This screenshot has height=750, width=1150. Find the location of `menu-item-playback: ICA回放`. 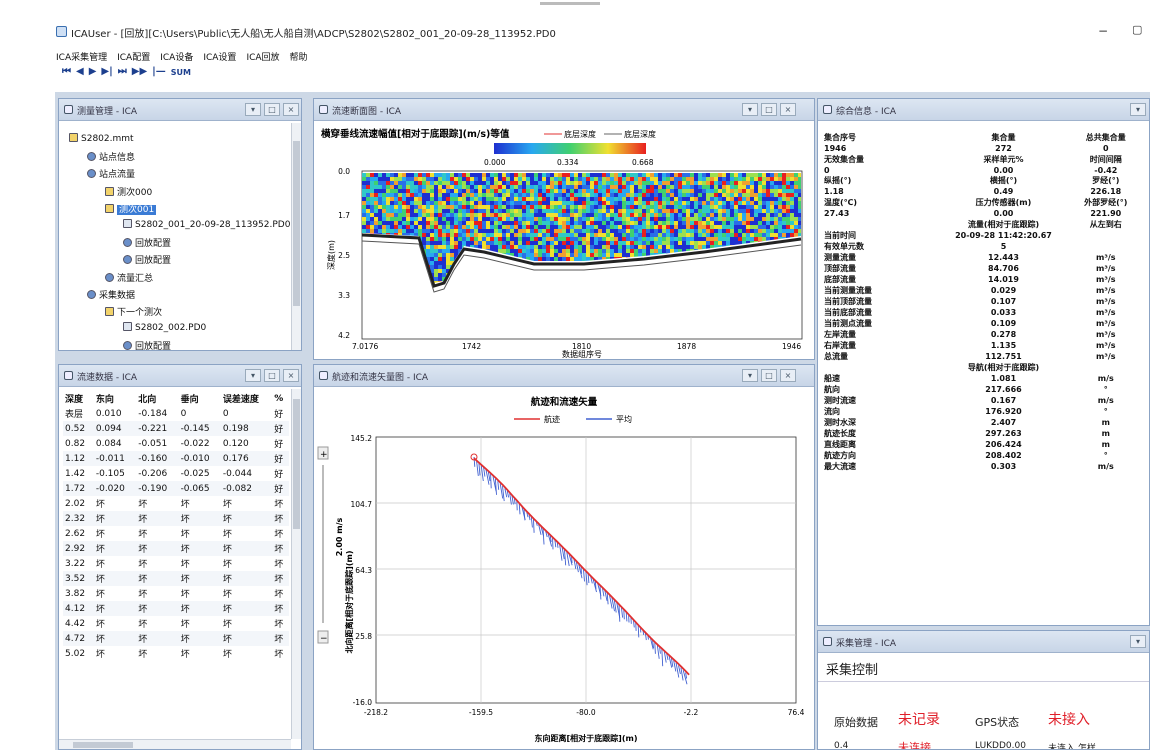

menu-item-playback: ICA回放 is located at coordinates (263, 58).